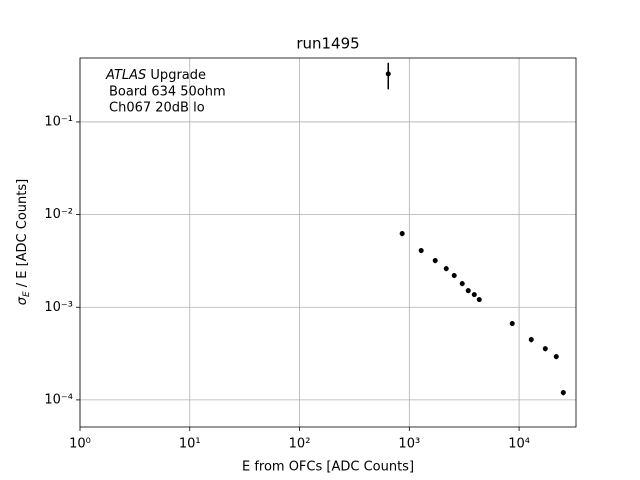 The height and width of the screenshot is (480, 640). What do you see at coordinates (178, 75) in the screenshot?
I see `annotation-text: Upgrade` at bounding box center [178, 75].